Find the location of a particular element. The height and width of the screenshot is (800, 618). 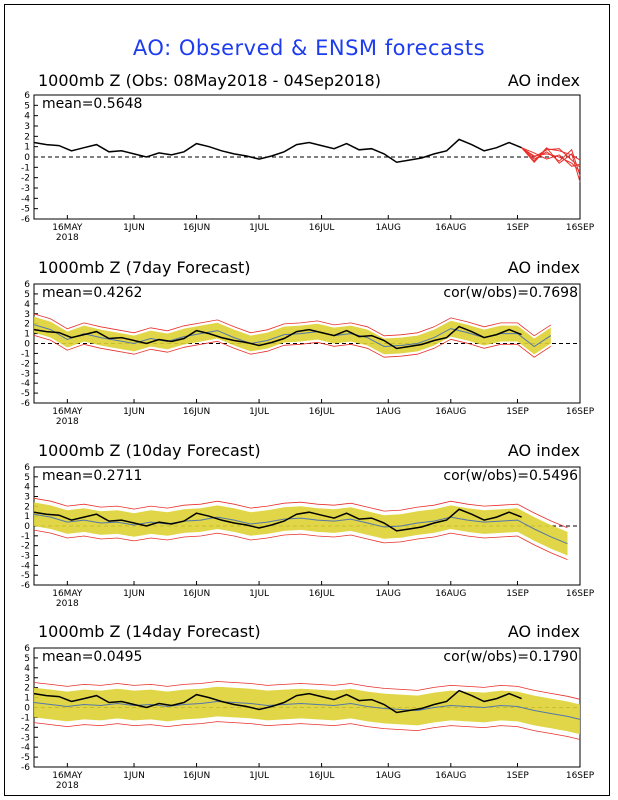

mean-label: mean=0.0495 is located at coordinates (92, 657).